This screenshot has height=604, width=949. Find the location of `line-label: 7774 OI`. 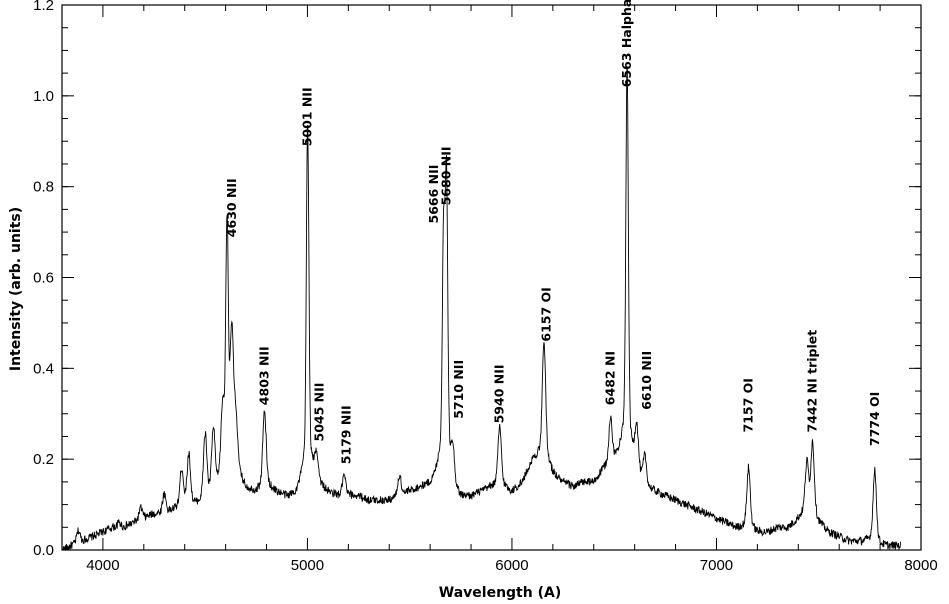

line-label: 7774 OI is located at coordinates (874, 419).